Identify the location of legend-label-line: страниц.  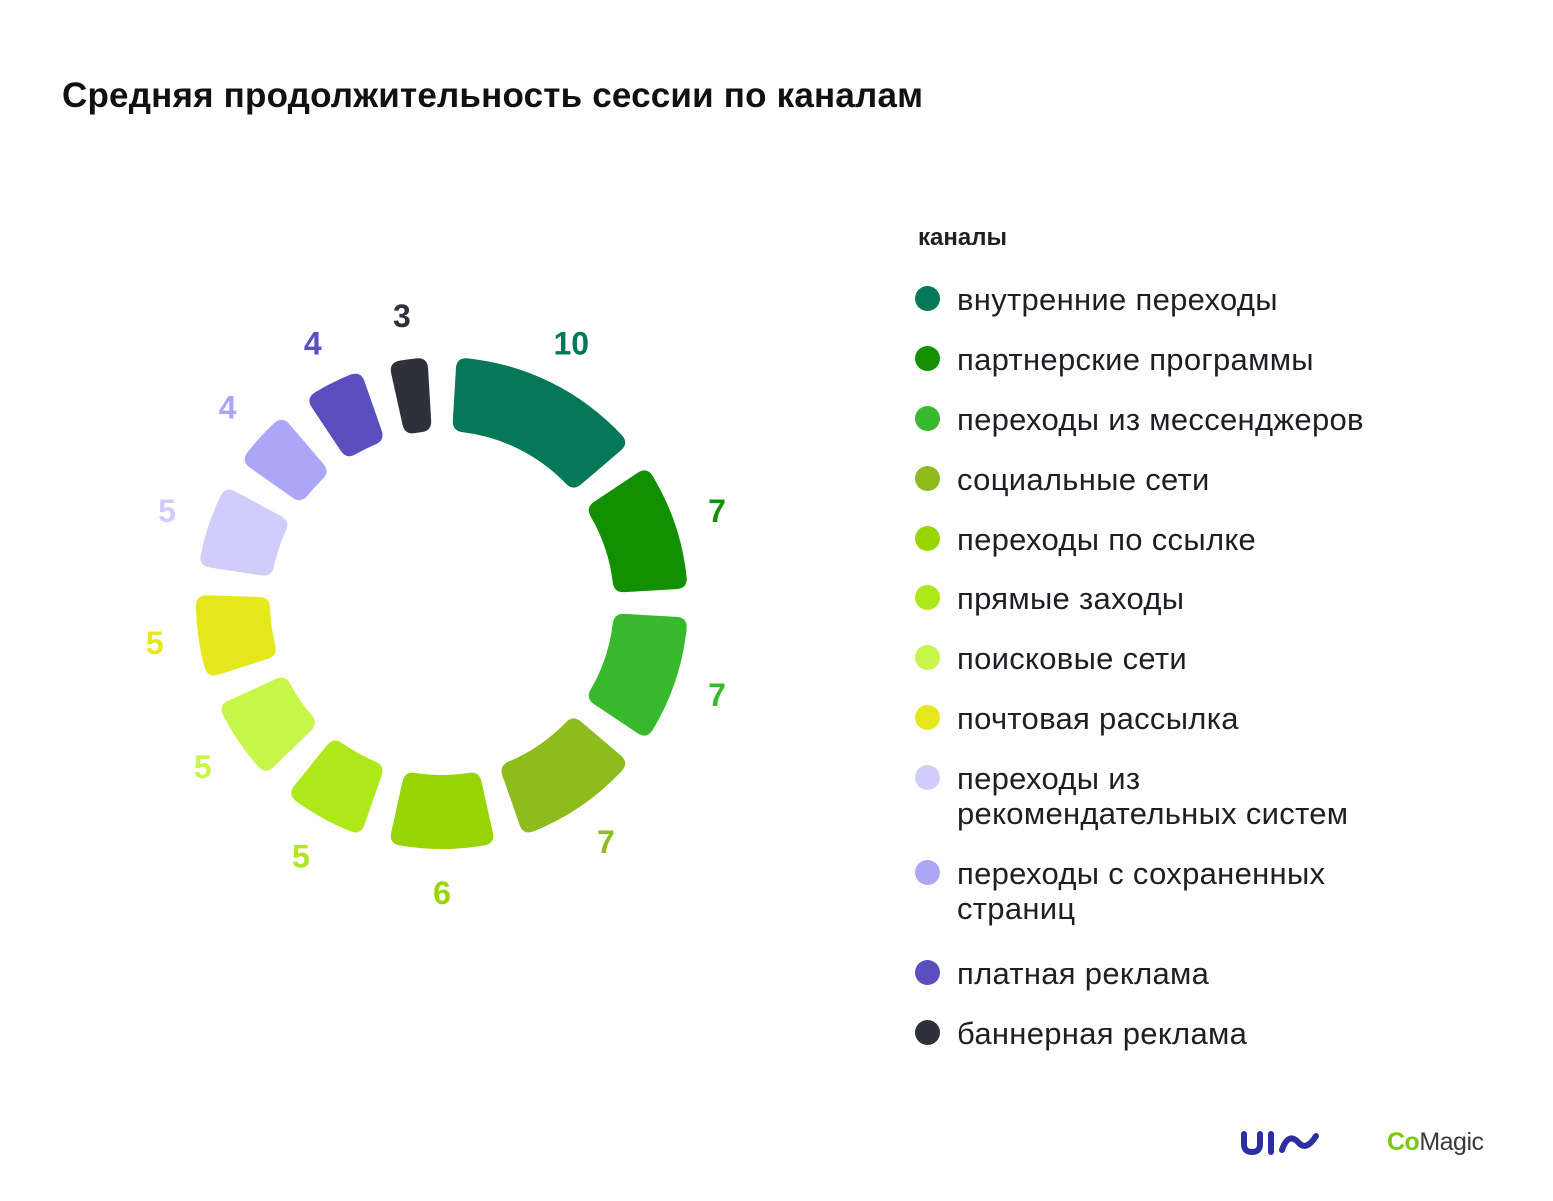
(1016, 908).